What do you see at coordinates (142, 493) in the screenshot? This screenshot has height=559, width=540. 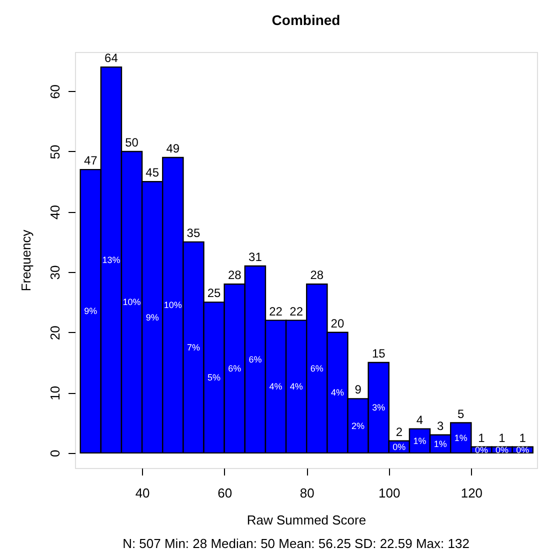 I see `x-tick-label: 40` at bounding box center [142, 493].